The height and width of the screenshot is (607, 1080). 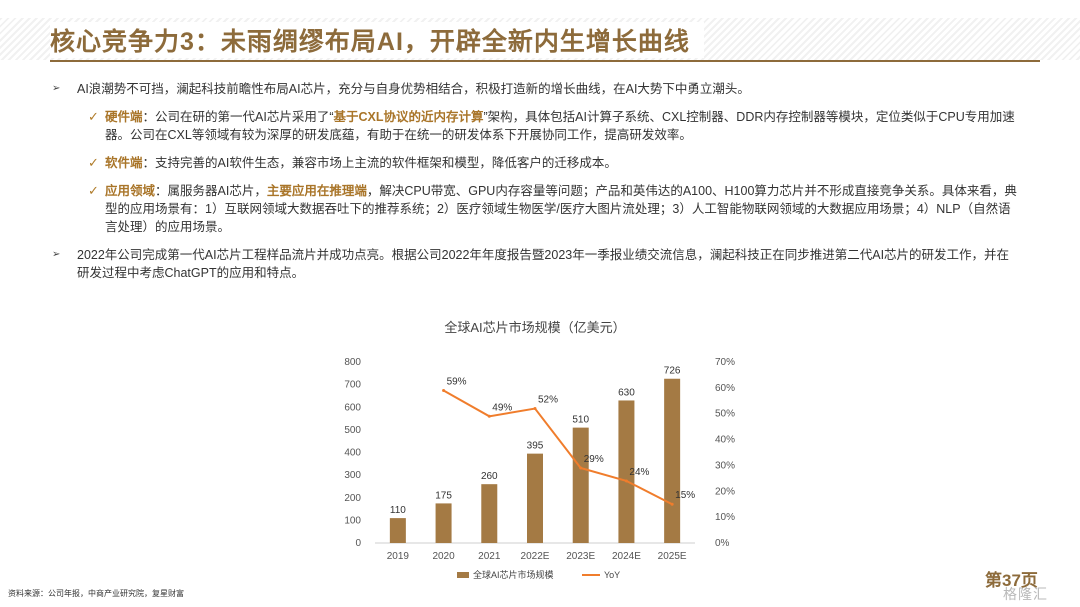 I want to click on subpoint-highlight: 主要应用在推理端, so click(x=316, y=191).